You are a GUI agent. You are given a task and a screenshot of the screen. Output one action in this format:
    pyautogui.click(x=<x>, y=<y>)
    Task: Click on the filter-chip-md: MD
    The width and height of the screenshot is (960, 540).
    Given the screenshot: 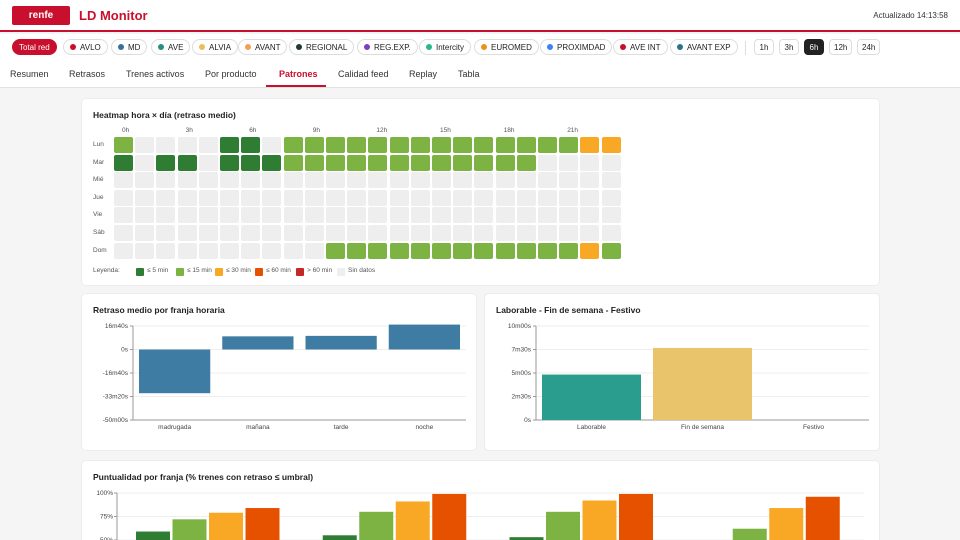 What is the action you would take?
    pyautogui.click(x=129, y=47)
    